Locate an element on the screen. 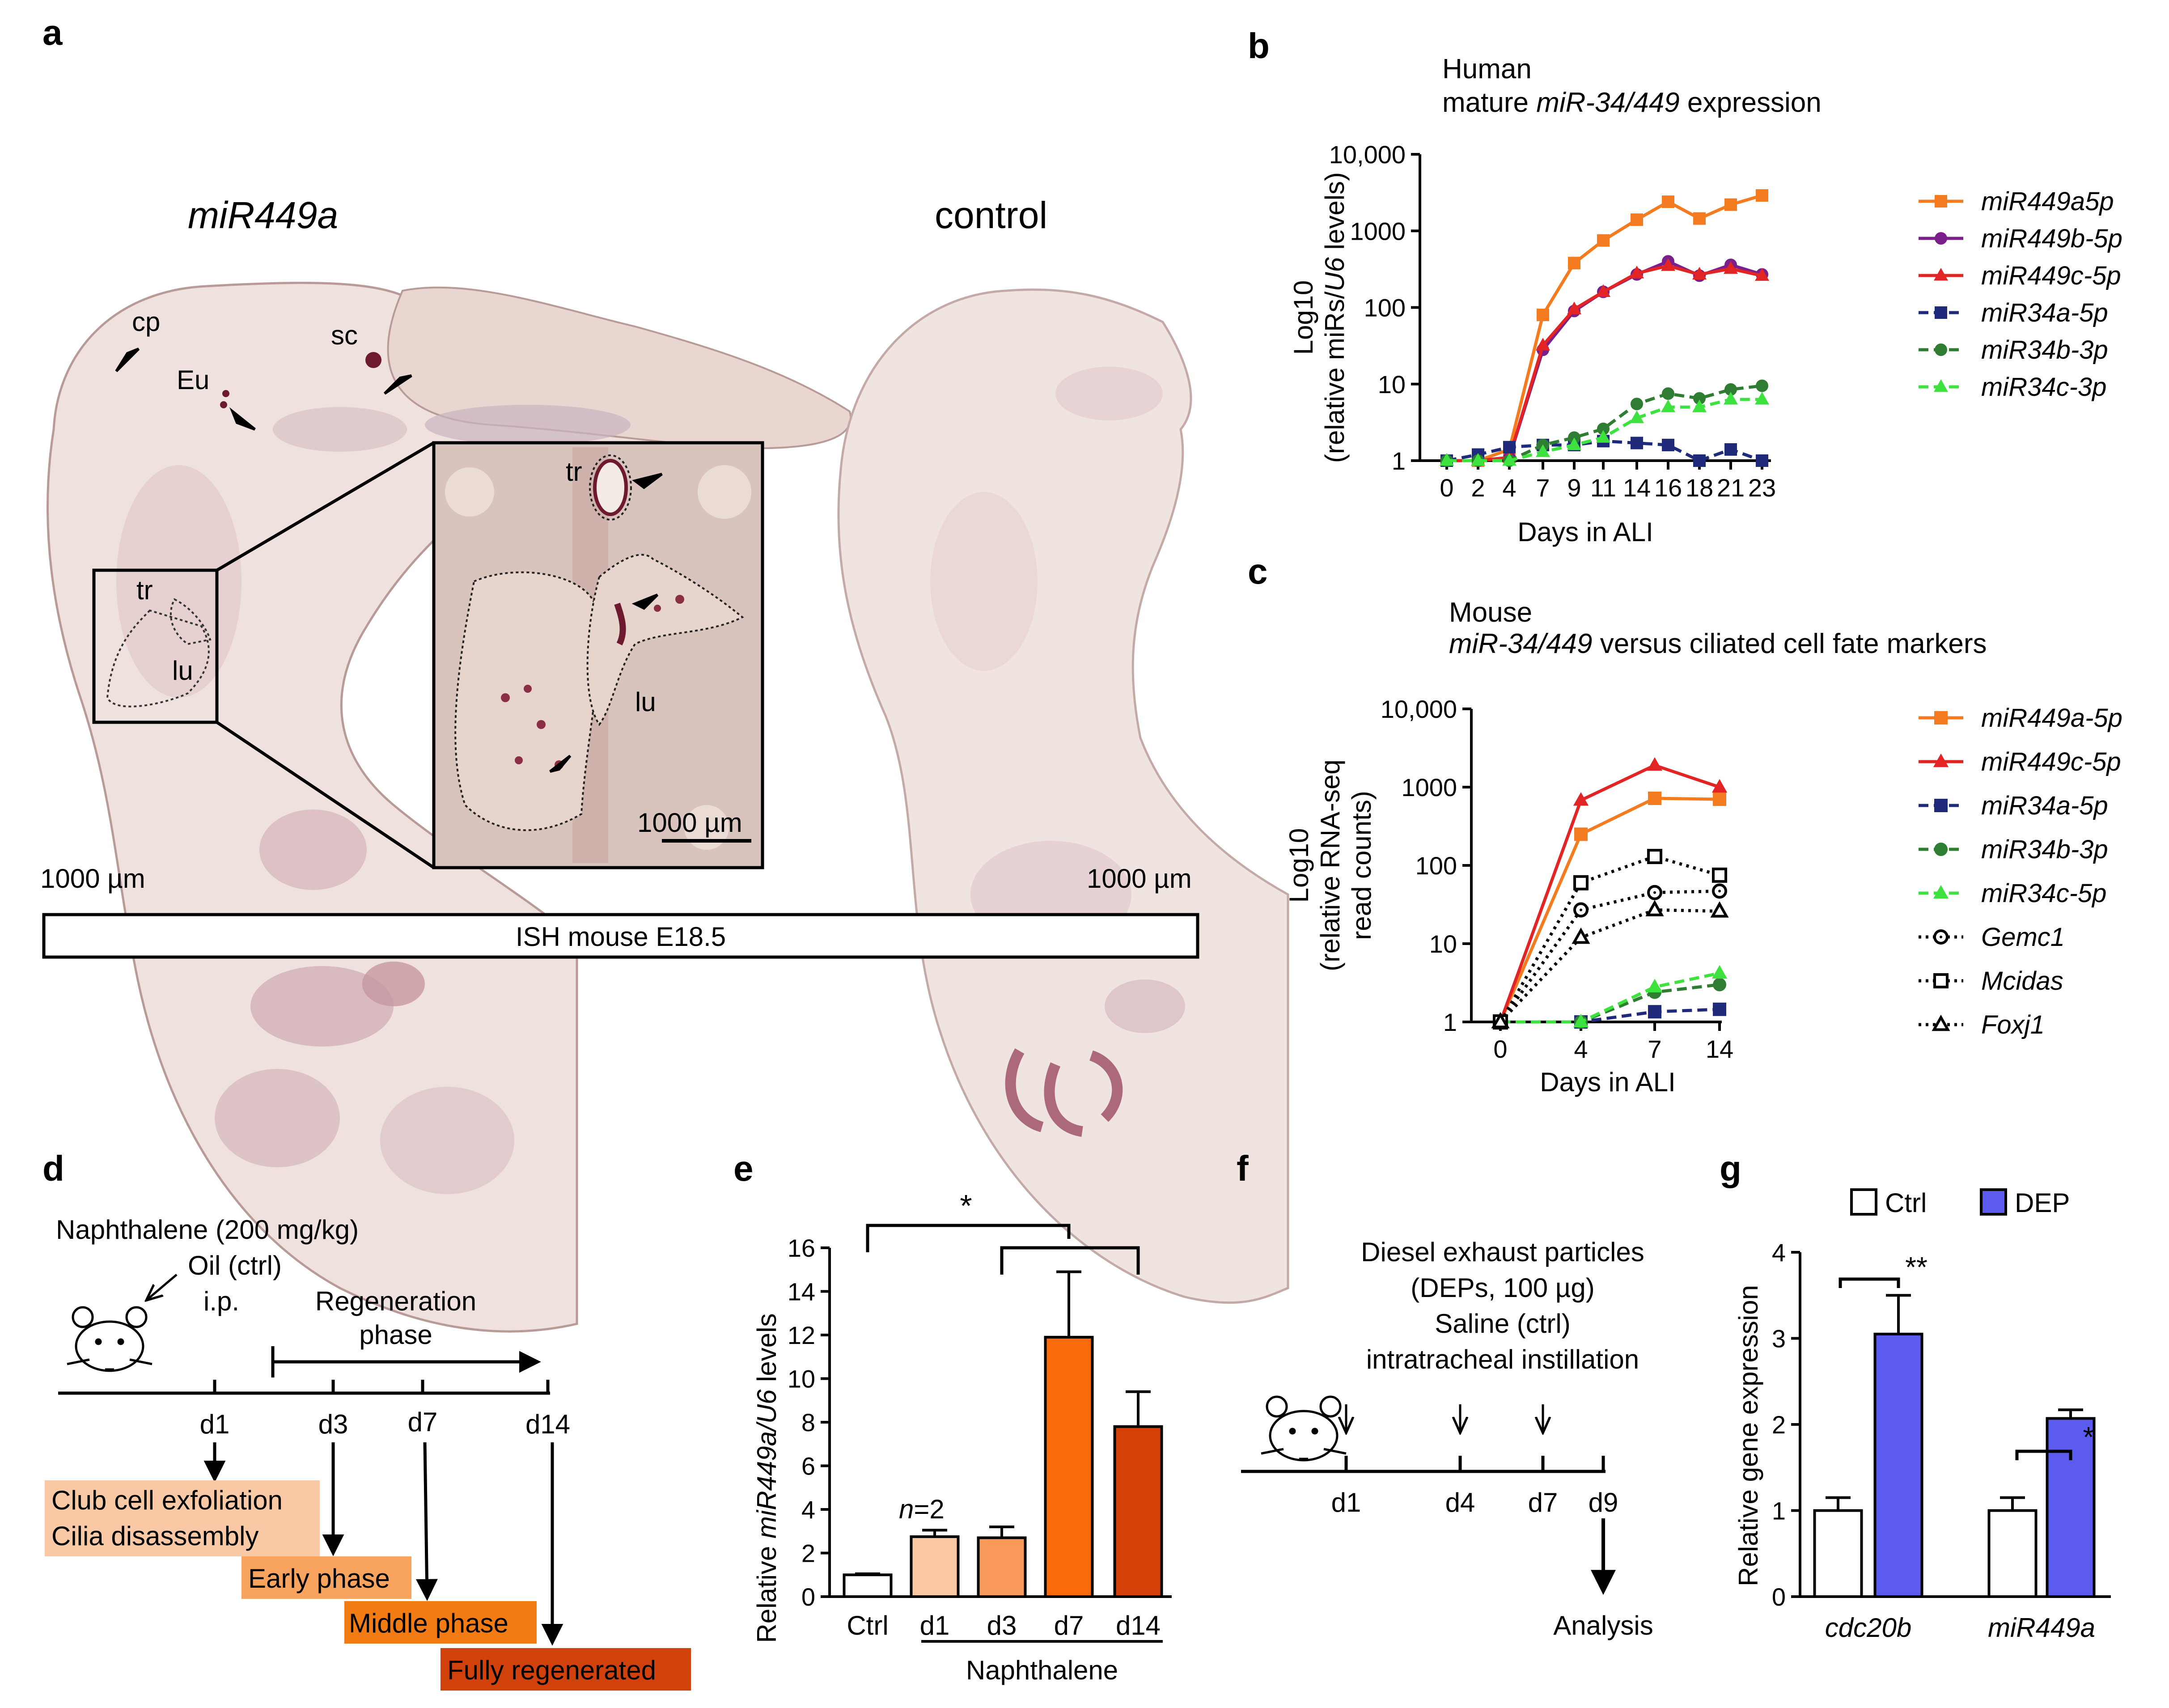 This screenshot has width=2169, height=1708. chart-c-ytick-label: 100 is located at coordinates (1436, 866).